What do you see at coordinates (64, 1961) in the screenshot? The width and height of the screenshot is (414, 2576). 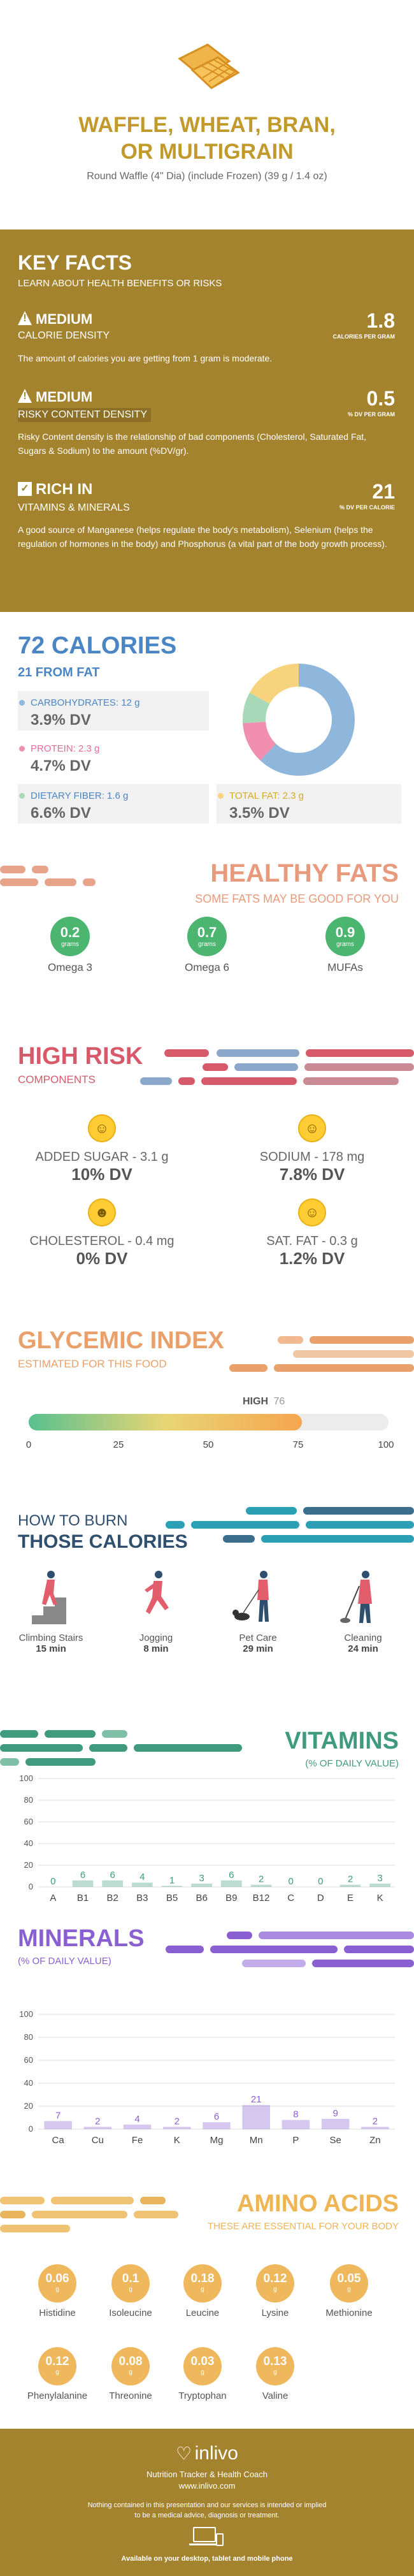 I see `minerals-subtitle: (% OF DAILY VALUE)` at bounding box center [64, 1961].